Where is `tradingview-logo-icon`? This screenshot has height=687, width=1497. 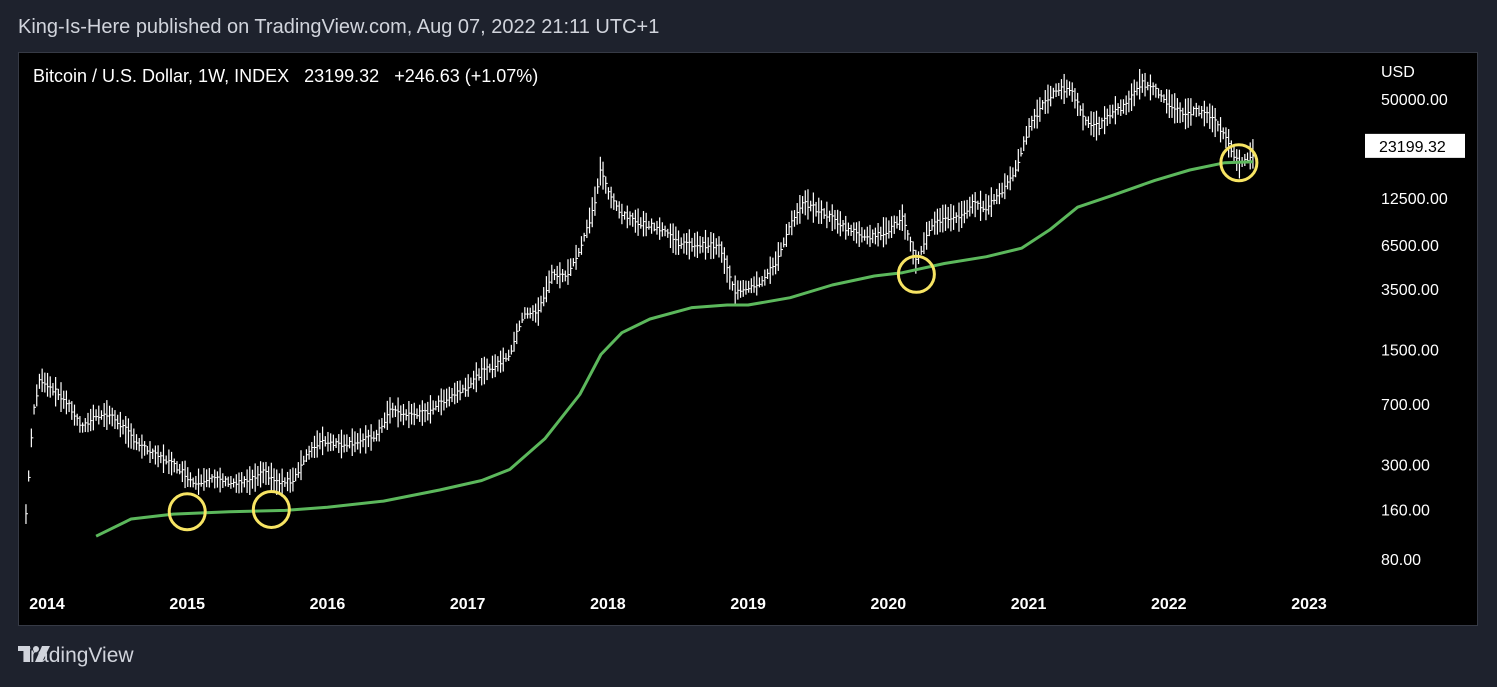 tradingview-logo-icon is located at coordinates (34, 654).